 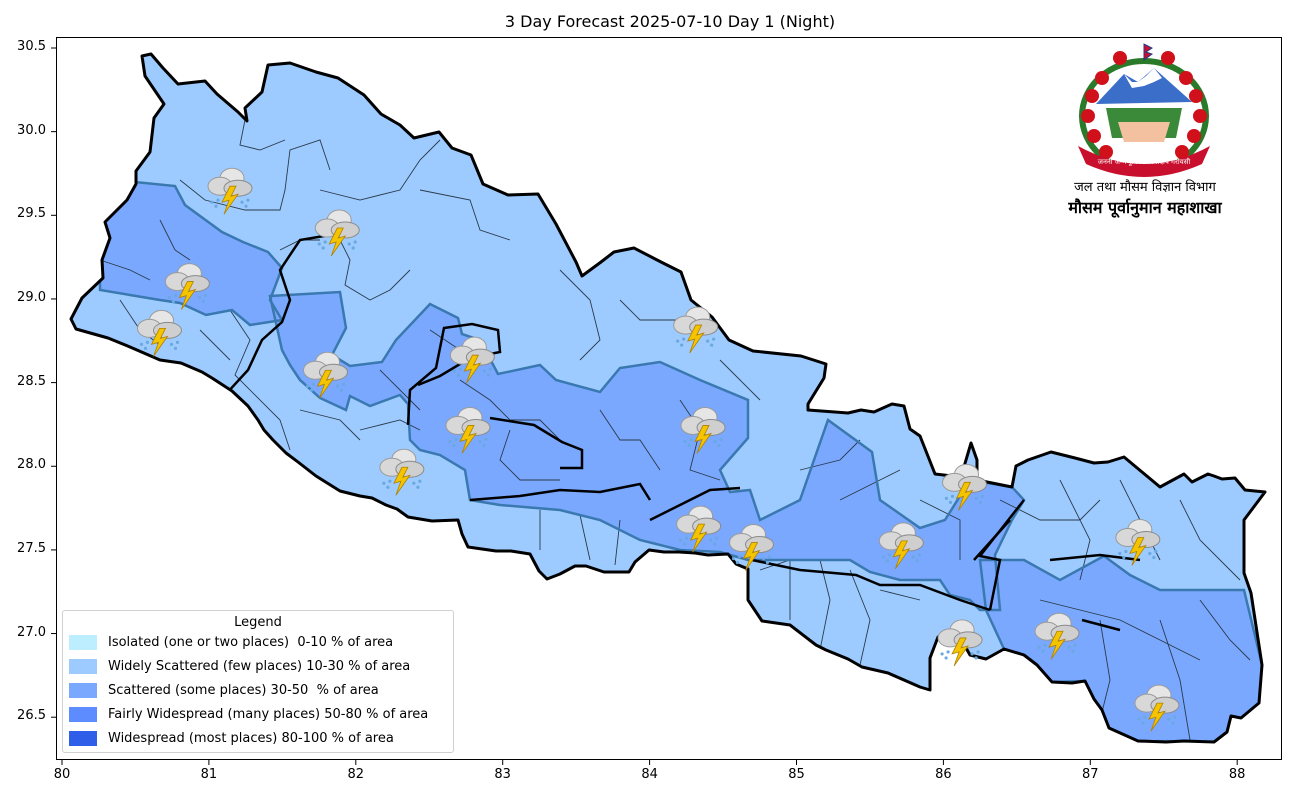 I want to click on x-tick-label: 84, so click(x=649, y=774).